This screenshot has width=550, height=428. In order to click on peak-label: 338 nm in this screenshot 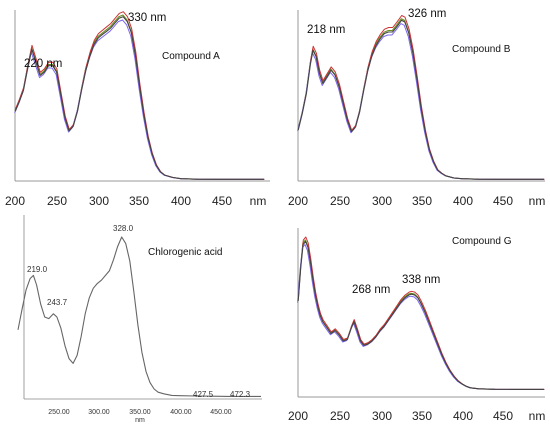, I will do `click(421, 280)`.